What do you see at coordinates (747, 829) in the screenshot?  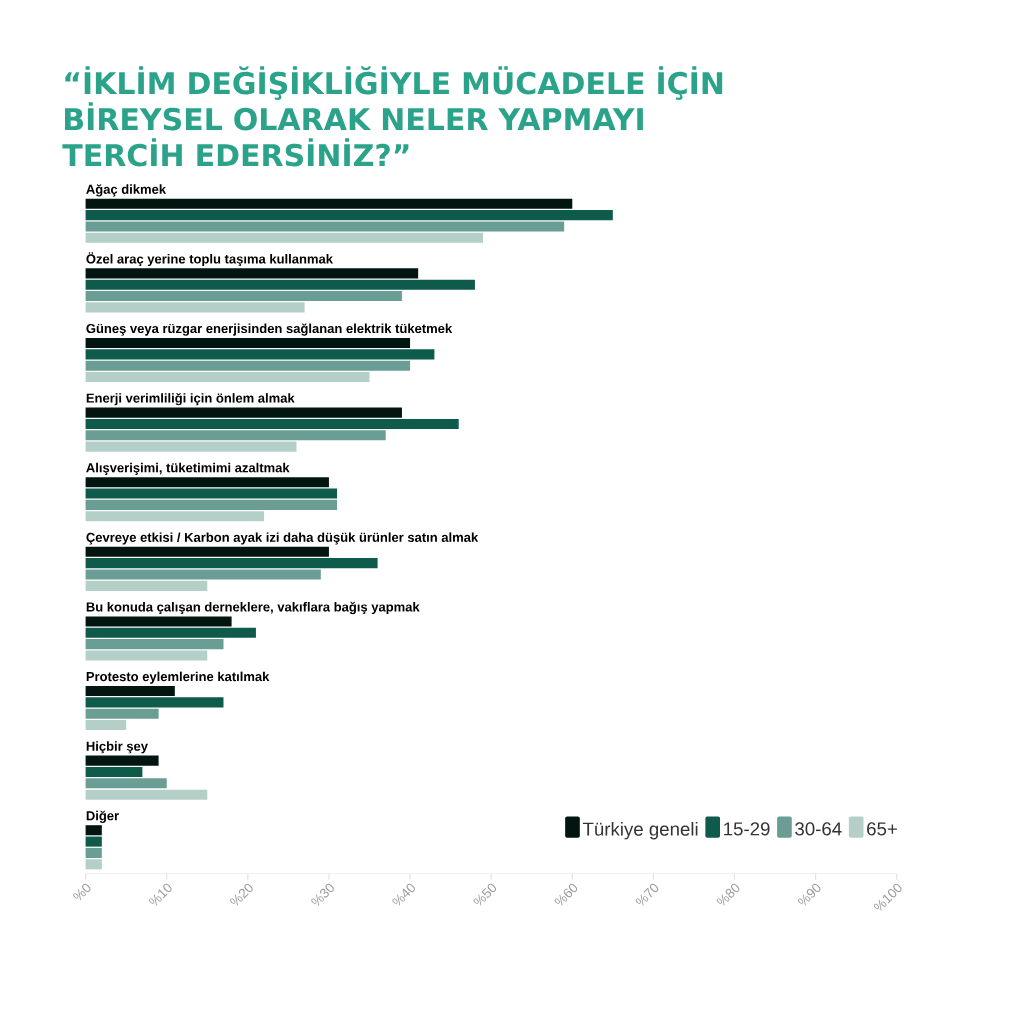 I see `legend-label: 15-29` at bounding box center [747, 829].